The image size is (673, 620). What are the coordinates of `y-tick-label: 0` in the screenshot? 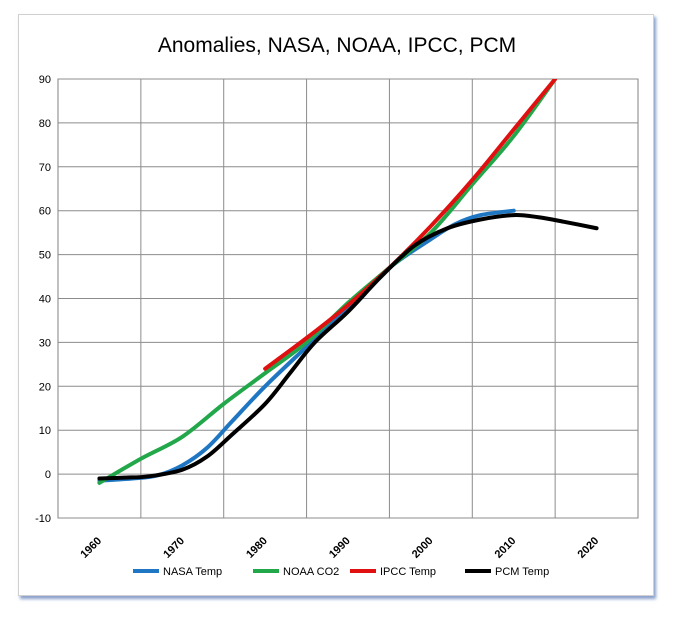 It's located at (48, 475).